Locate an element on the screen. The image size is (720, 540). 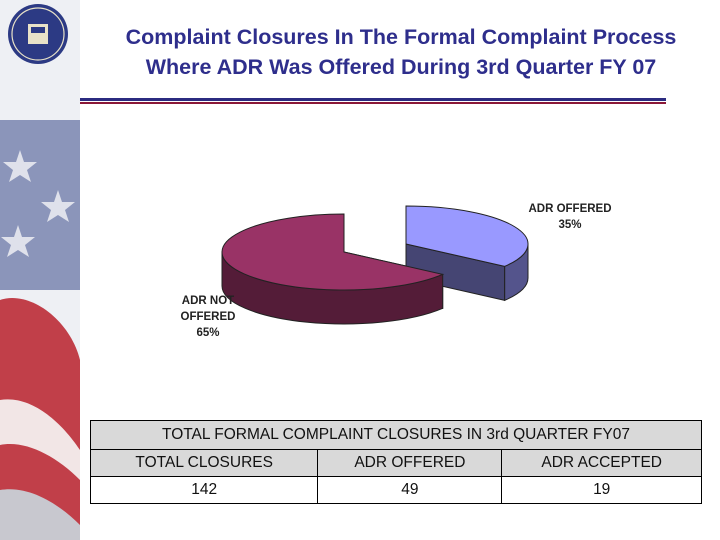
title-divider is located at coordinates (373, 99).